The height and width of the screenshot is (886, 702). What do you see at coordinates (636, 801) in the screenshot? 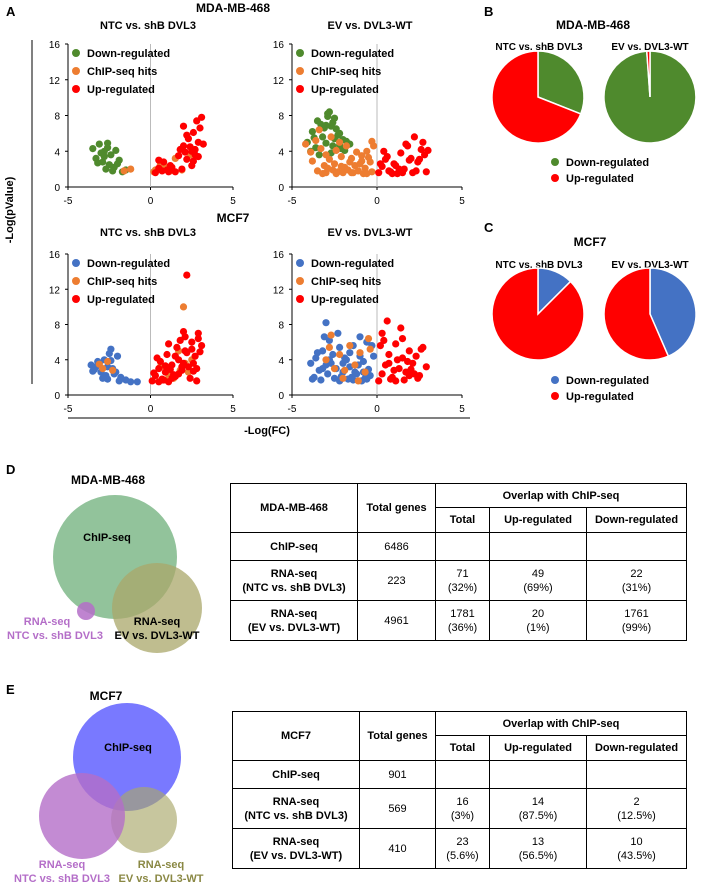
I see `e-row2-down-count: 2` at bounding box center [636, 801].